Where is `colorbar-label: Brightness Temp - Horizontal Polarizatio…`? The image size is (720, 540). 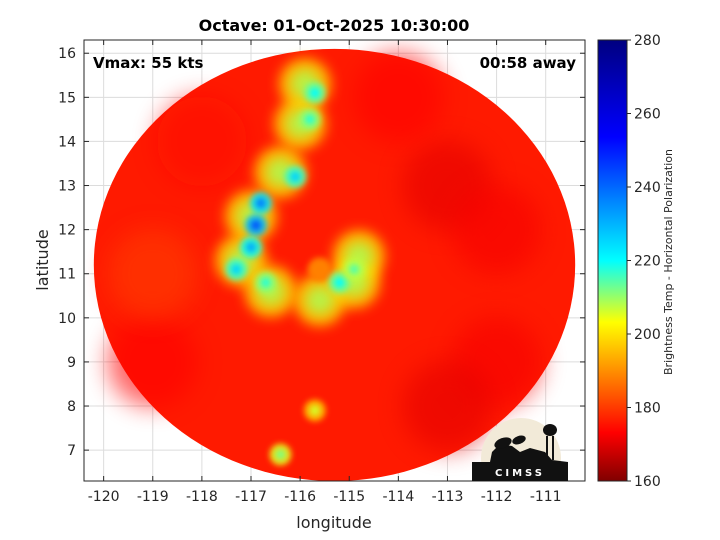
colorbar-label: Brightness Temp - Horizontal Polarizatio… is located at coordinates (668, 262).